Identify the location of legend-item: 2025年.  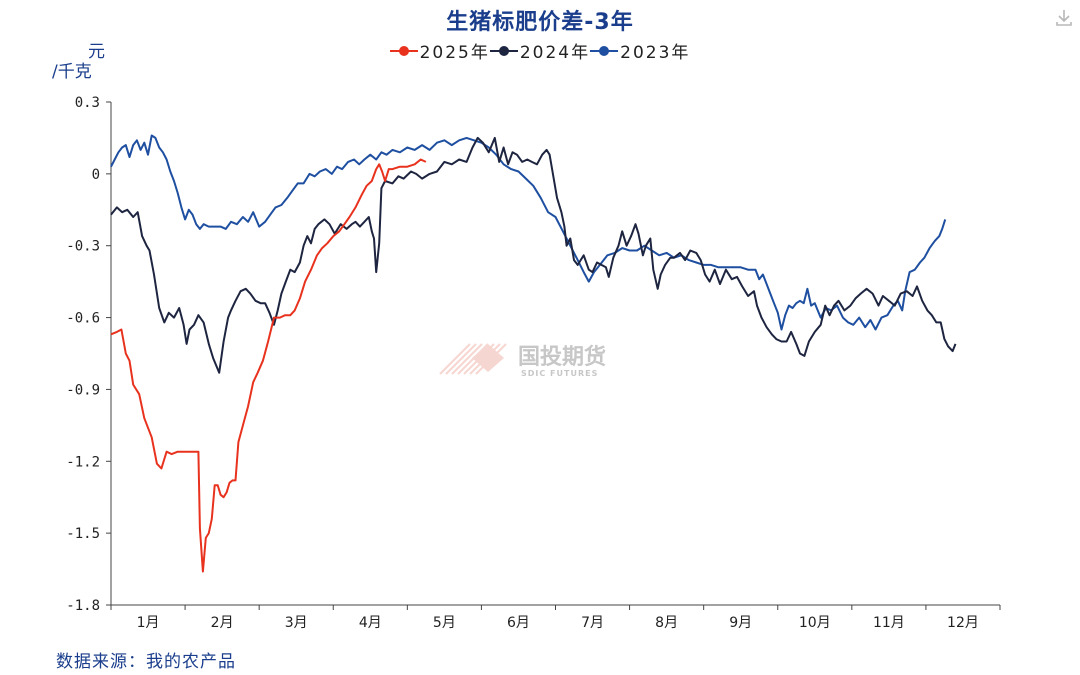
(439, 50).